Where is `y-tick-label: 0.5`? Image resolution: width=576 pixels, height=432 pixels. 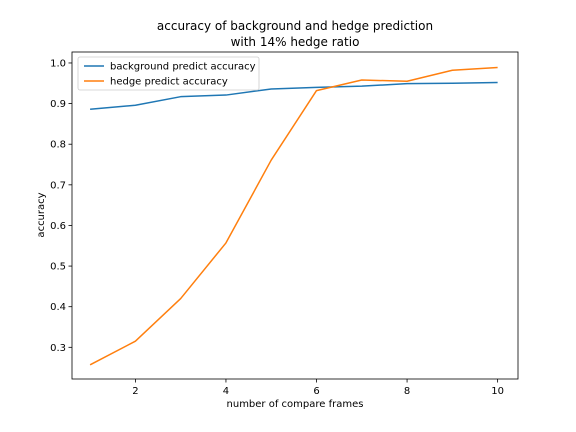
y-tick-label: 0.5 is located at coordinates (58, 267).